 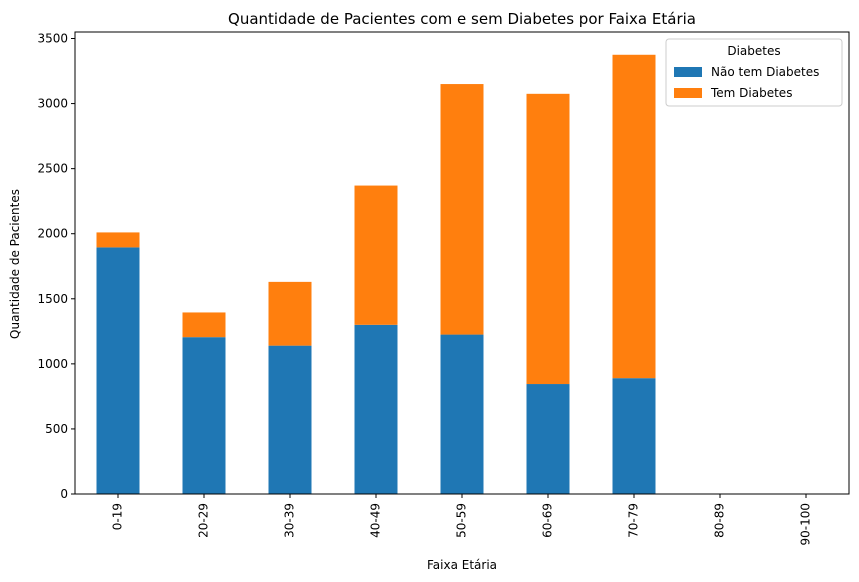 I want to click on legend-label-1: Tem Diabetes, so click(x=751, y=93).